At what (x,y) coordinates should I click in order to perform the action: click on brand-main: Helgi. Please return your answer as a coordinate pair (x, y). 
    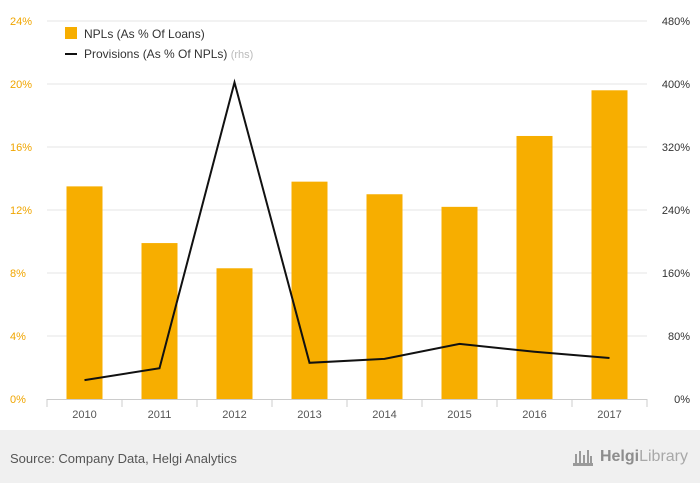
    Looking at the image, I should click on (619, 456).